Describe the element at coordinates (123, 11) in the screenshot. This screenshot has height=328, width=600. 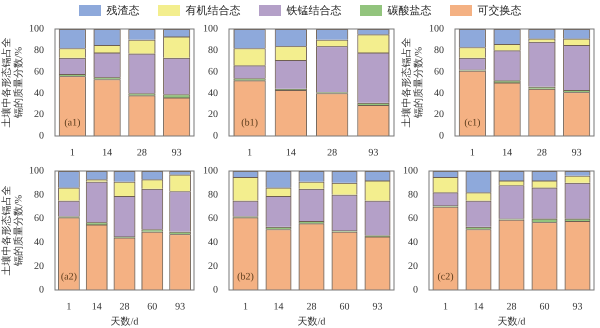
I see `legend-label: 残渣态` at that location.